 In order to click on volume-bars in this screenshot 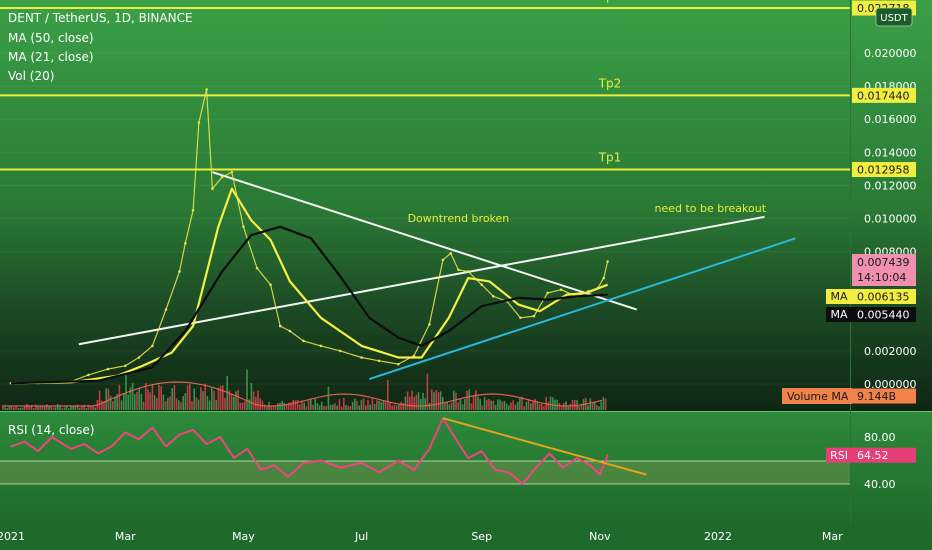, I will do `click(304, 389)`.